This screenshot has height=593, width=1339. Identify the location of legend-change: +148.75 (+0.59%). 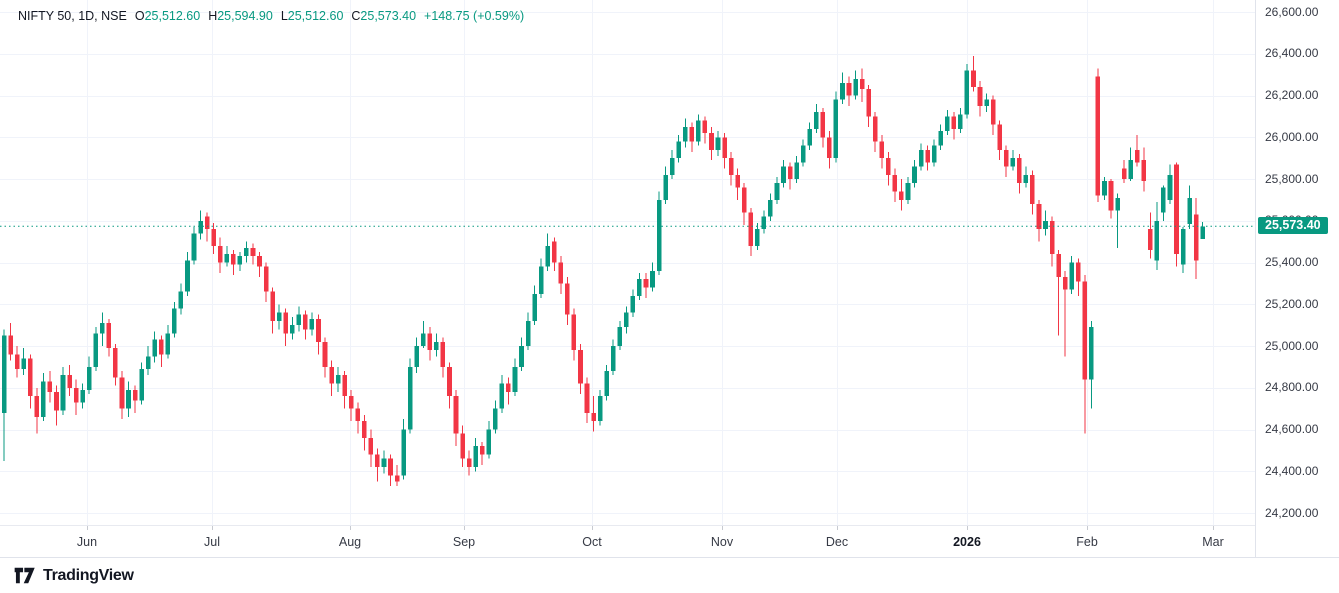
(474, 16).